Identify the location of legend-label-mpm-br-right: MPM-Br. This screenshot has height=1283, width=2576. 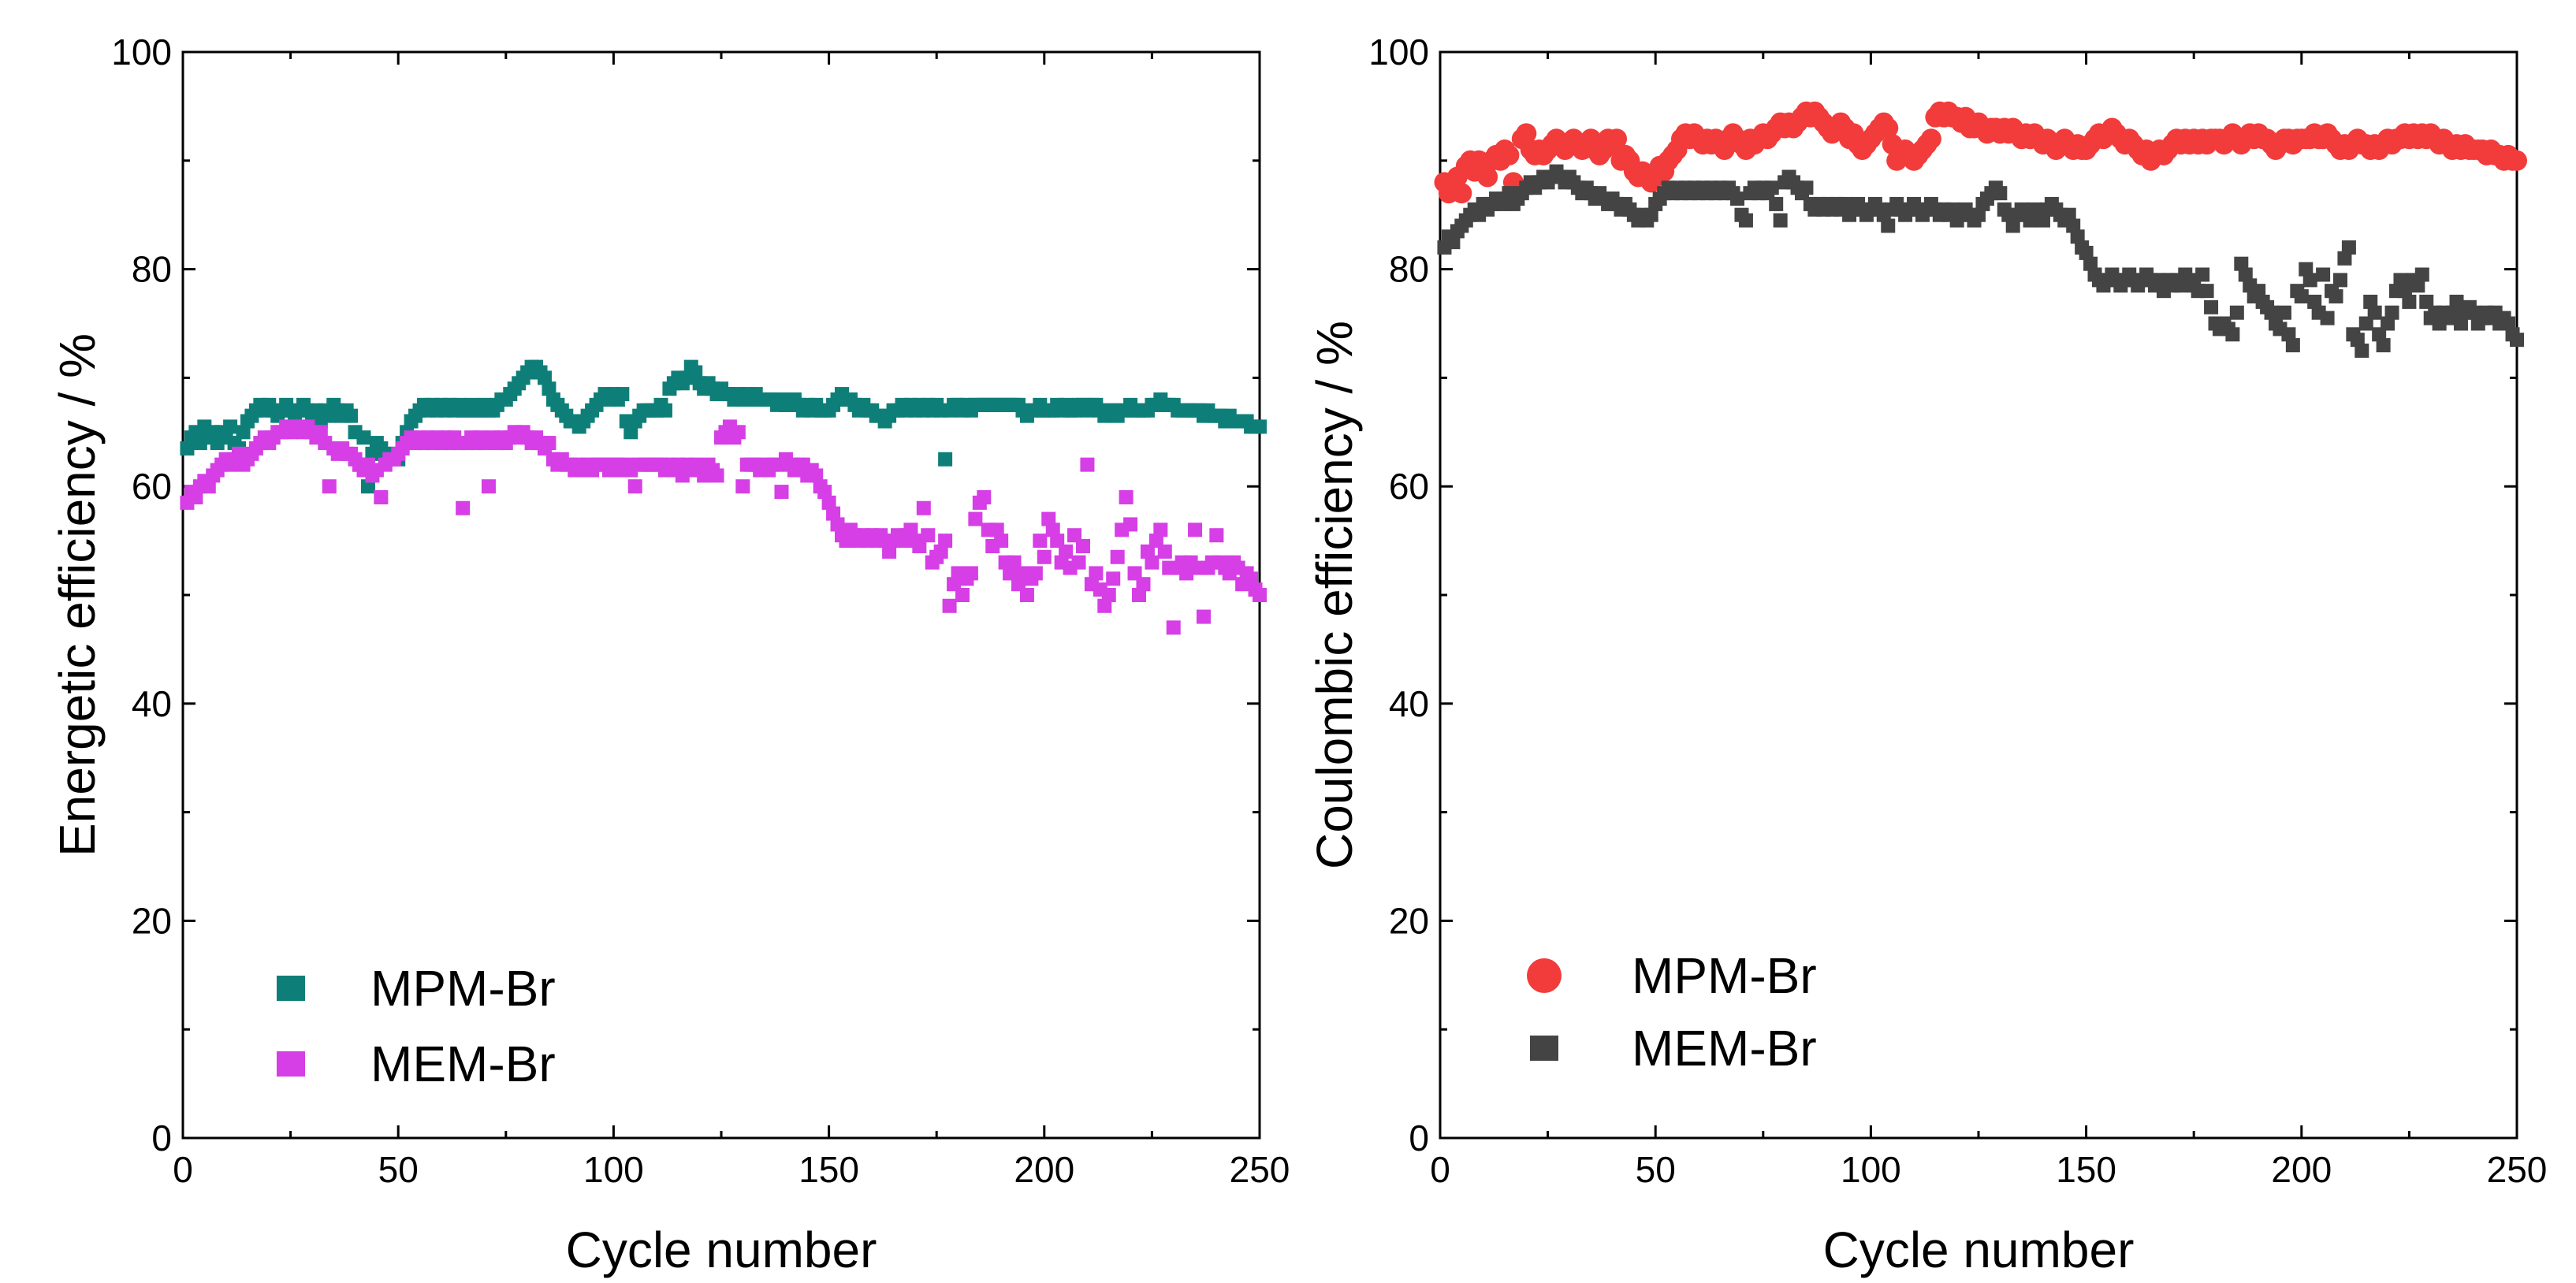
(1724, 975).